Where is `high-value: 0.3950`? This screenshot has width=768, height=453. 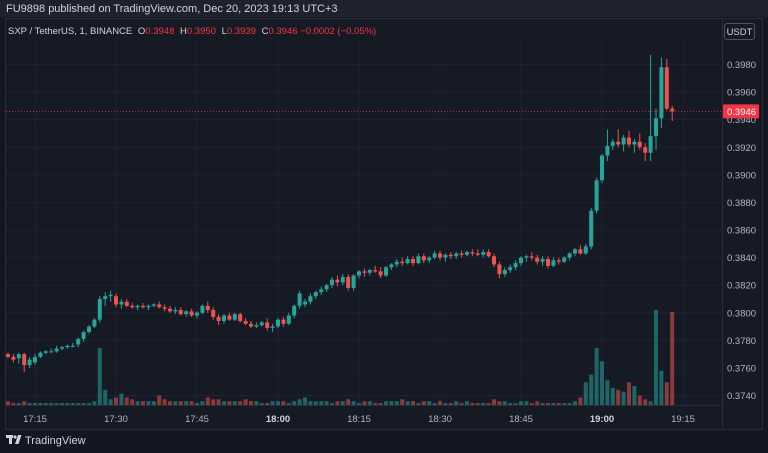
high-value: 0.3950 is located at coordinates (201, 31).